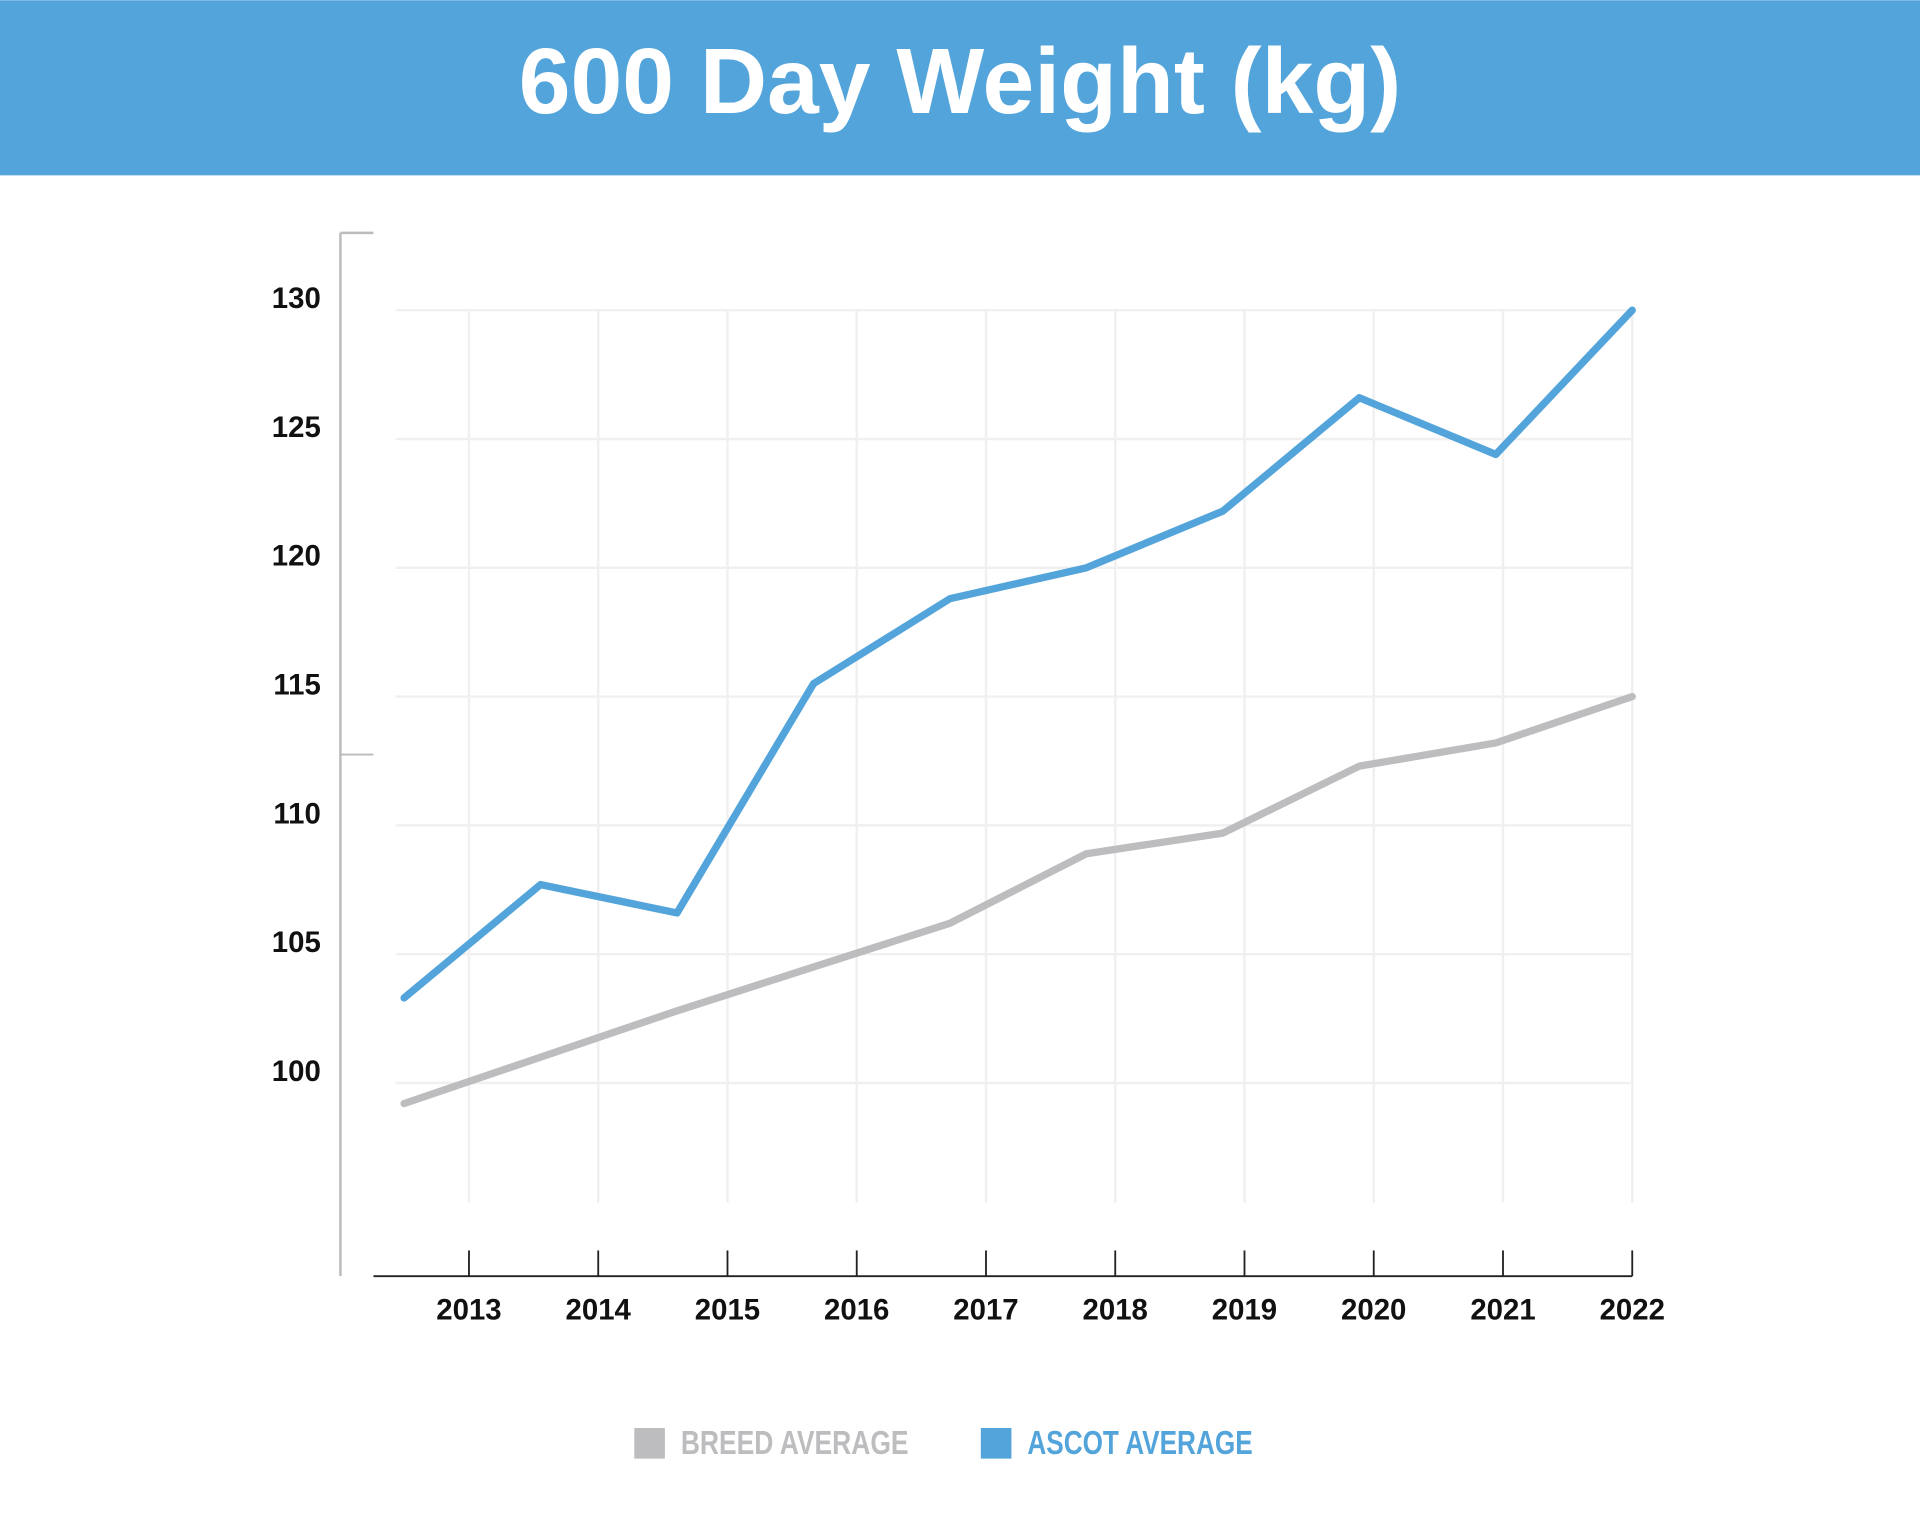 This screenshot has width=1920, height=1536. Describe the element at coordinates (727, 1309) in the screenshot. I see `x-tick-label: 2015` at that location.